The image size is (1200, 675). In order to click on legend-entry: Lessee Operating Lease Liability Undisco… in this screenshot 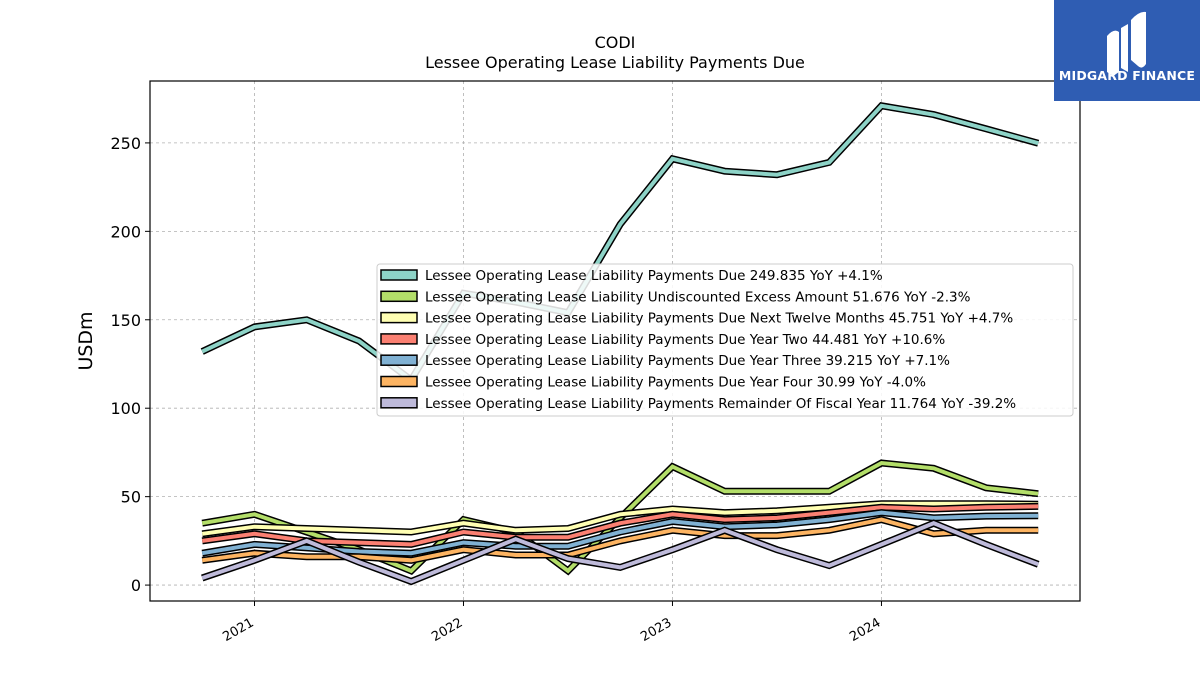, I will do `click(698, 297)`.